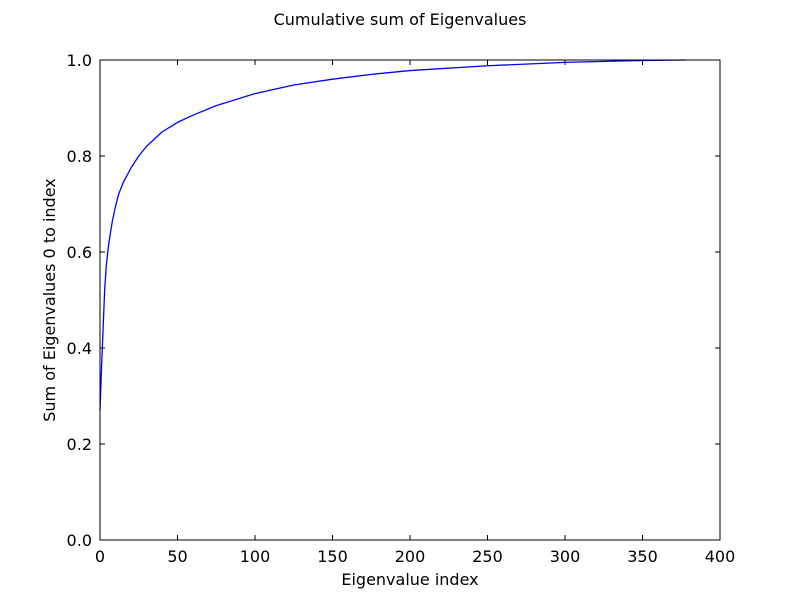 The height and width of the screenshot is (604, 800). Describe the element at coordinates (332, 556) in the screenshot. I see `x-tick-label: 150` at that location.